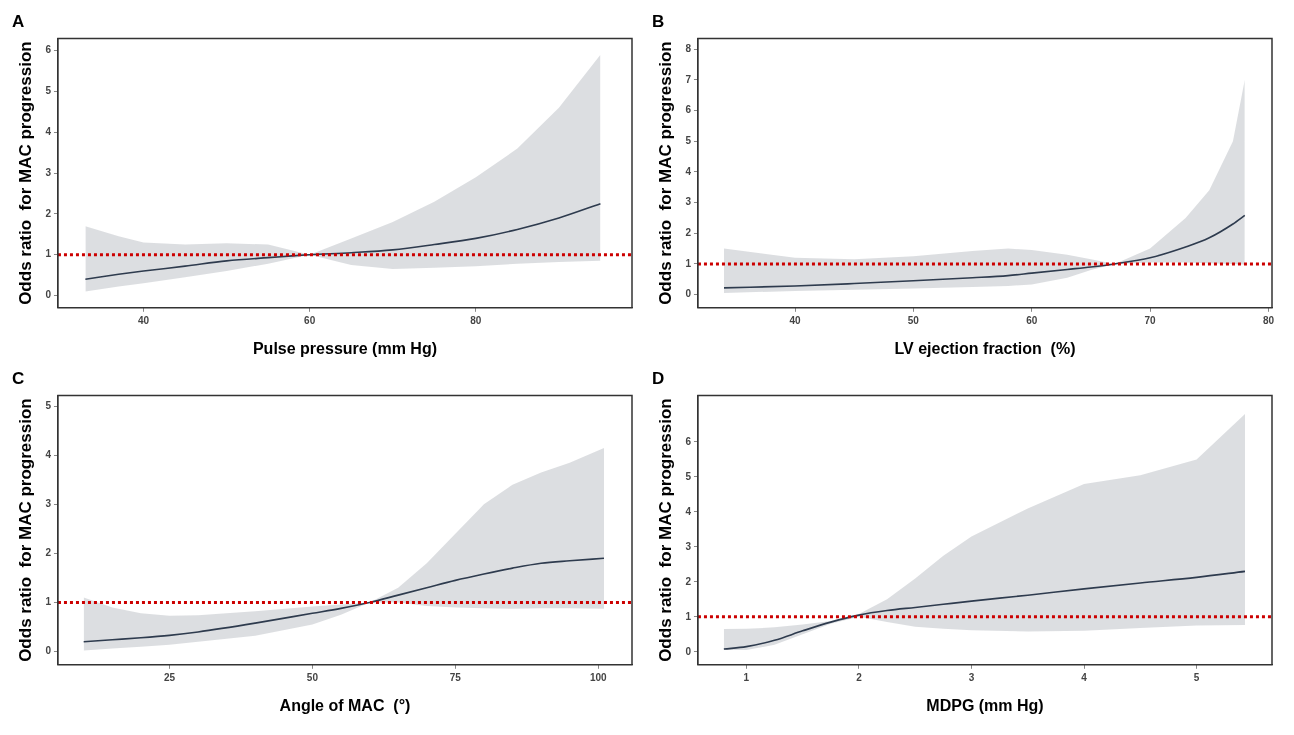 The image size is (1294, 735). Describe the element at coordinates (1150, 320) in the screenshot. I see `x-tick-label: 70` at that location.